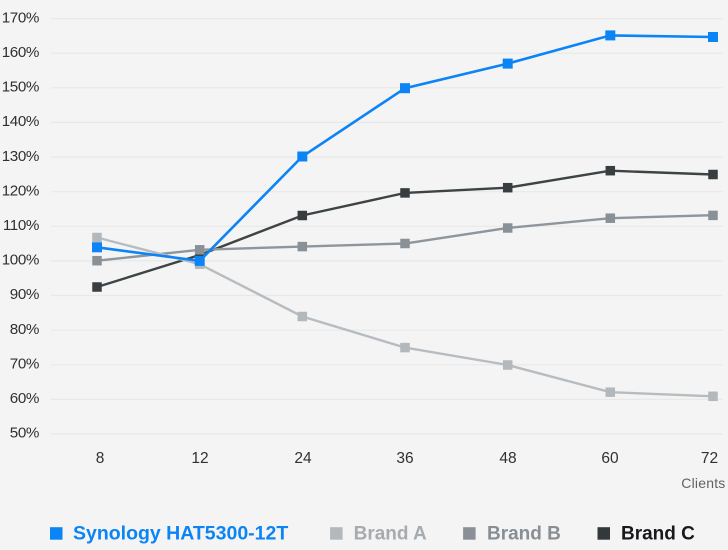 Image resolution: width=728 pixels, height=550 pixels. I want to click on svg-text: Clients, so click(703, 483).